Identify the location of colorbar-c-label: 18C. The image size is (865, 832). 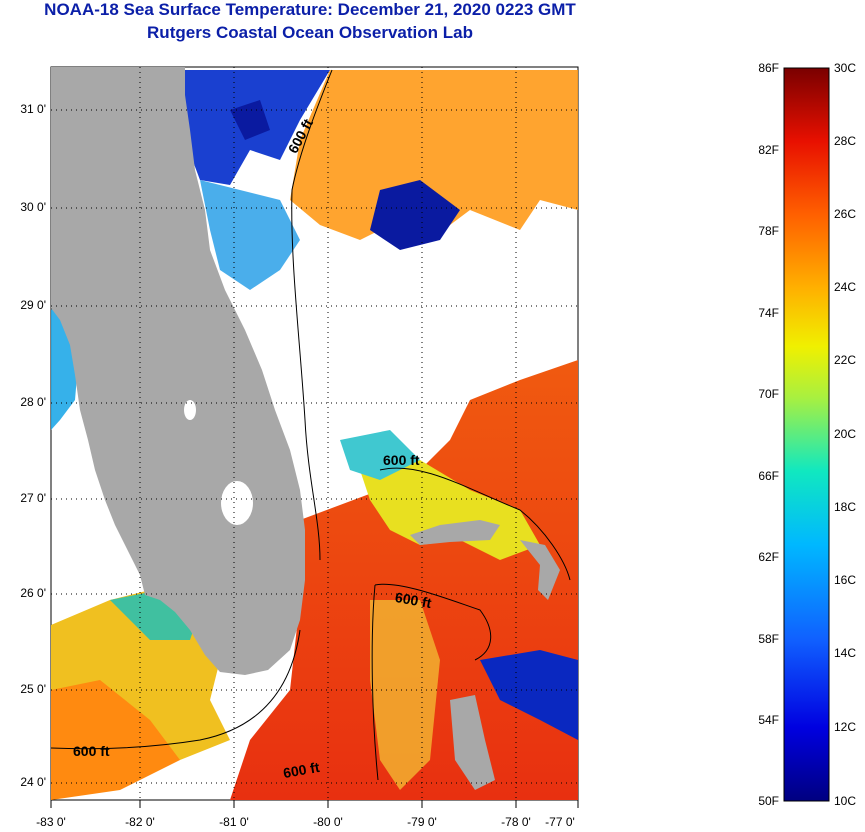
(845, 507).